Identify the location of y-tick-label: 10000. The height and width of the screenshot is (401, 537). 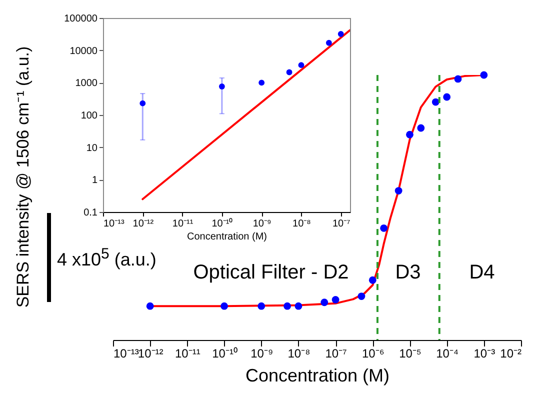
(84, 51).